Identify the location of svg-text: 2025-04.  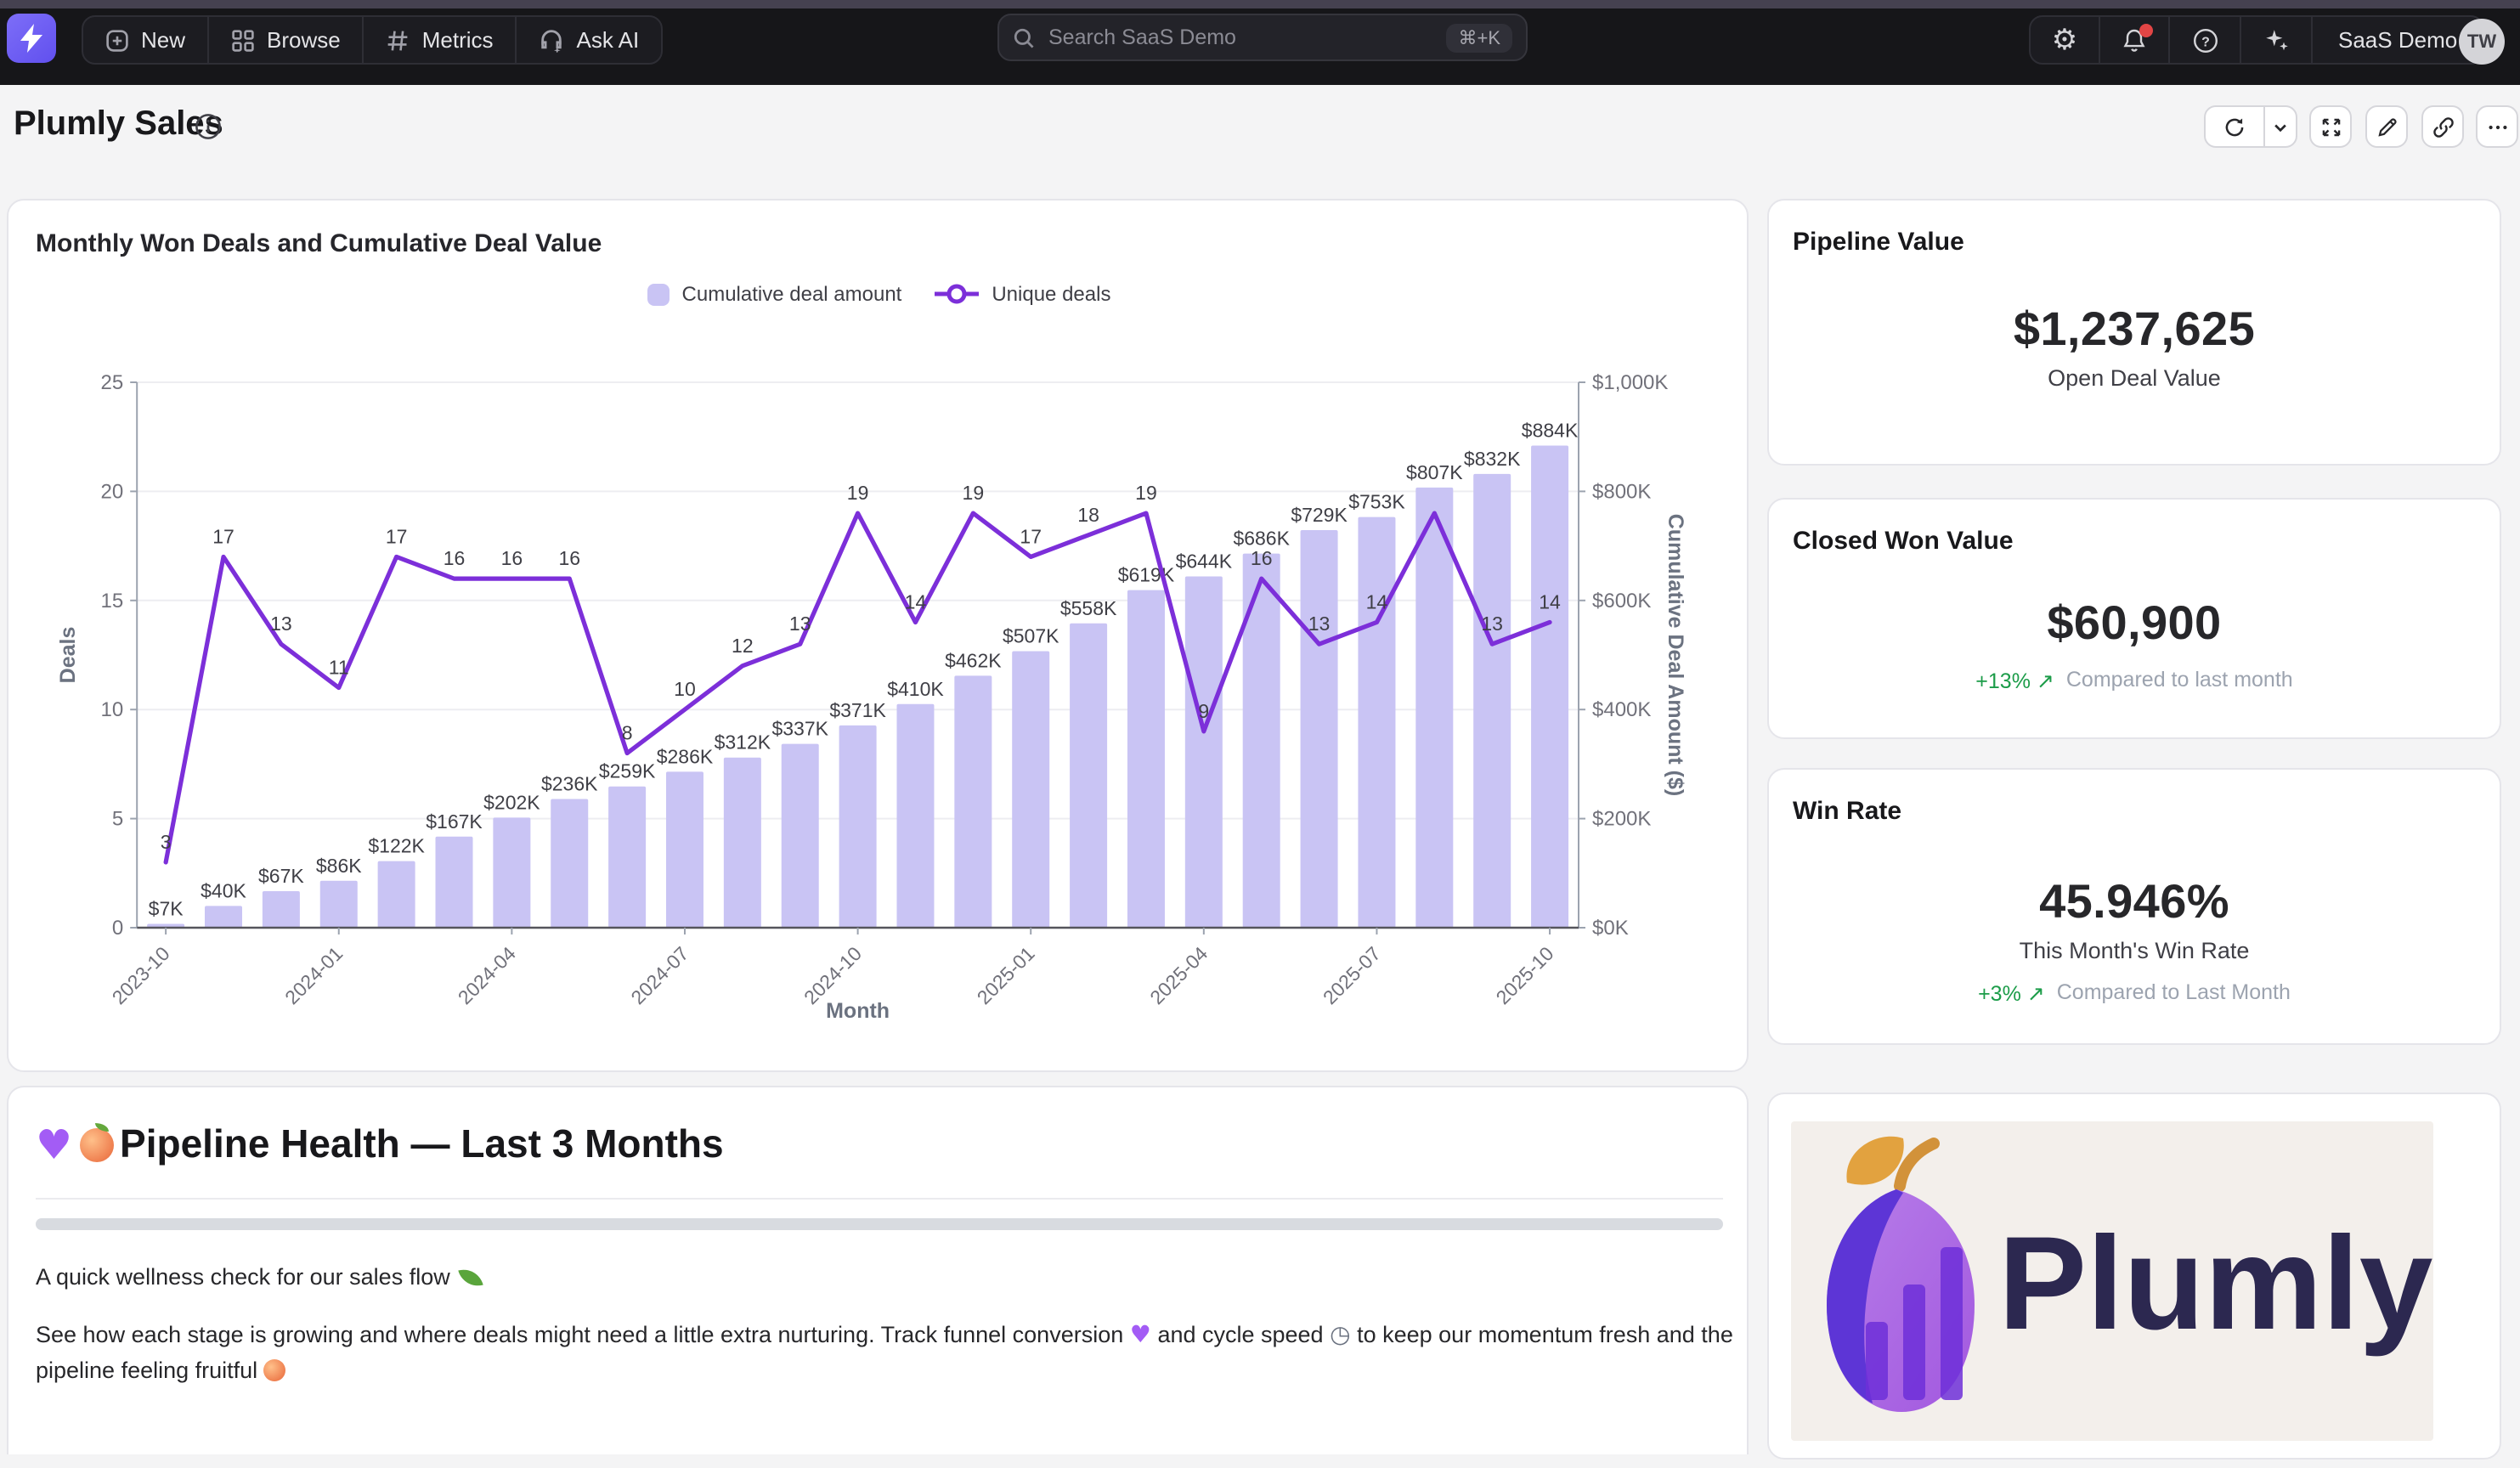
(1178, 975).